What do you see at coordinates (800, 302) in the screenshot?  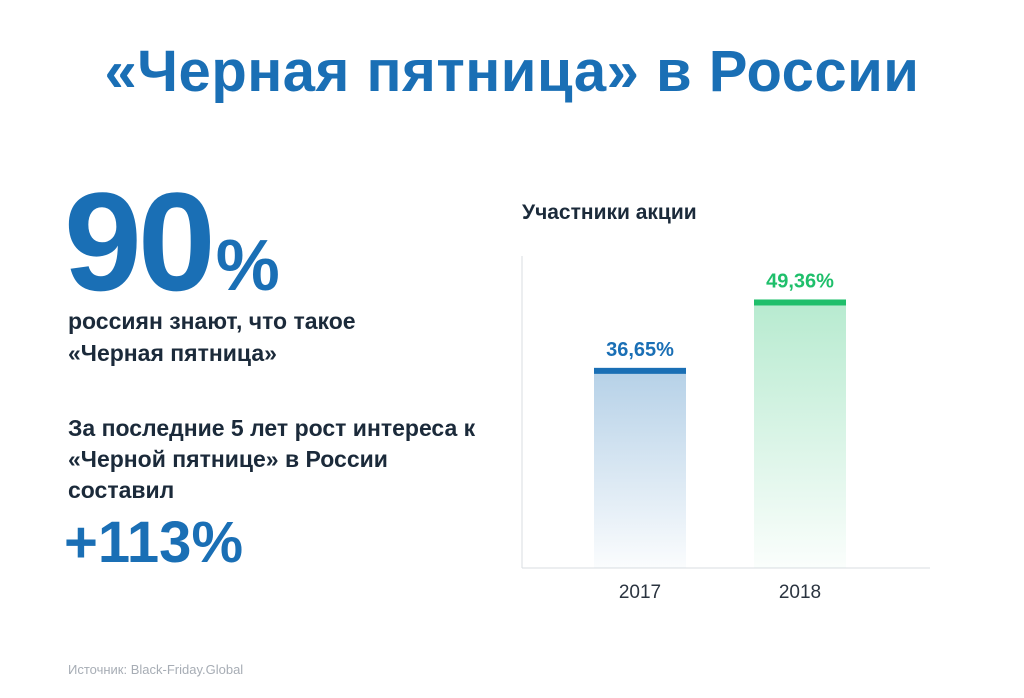 I see `bar-cap-2018` at bounding box center [800, 302].